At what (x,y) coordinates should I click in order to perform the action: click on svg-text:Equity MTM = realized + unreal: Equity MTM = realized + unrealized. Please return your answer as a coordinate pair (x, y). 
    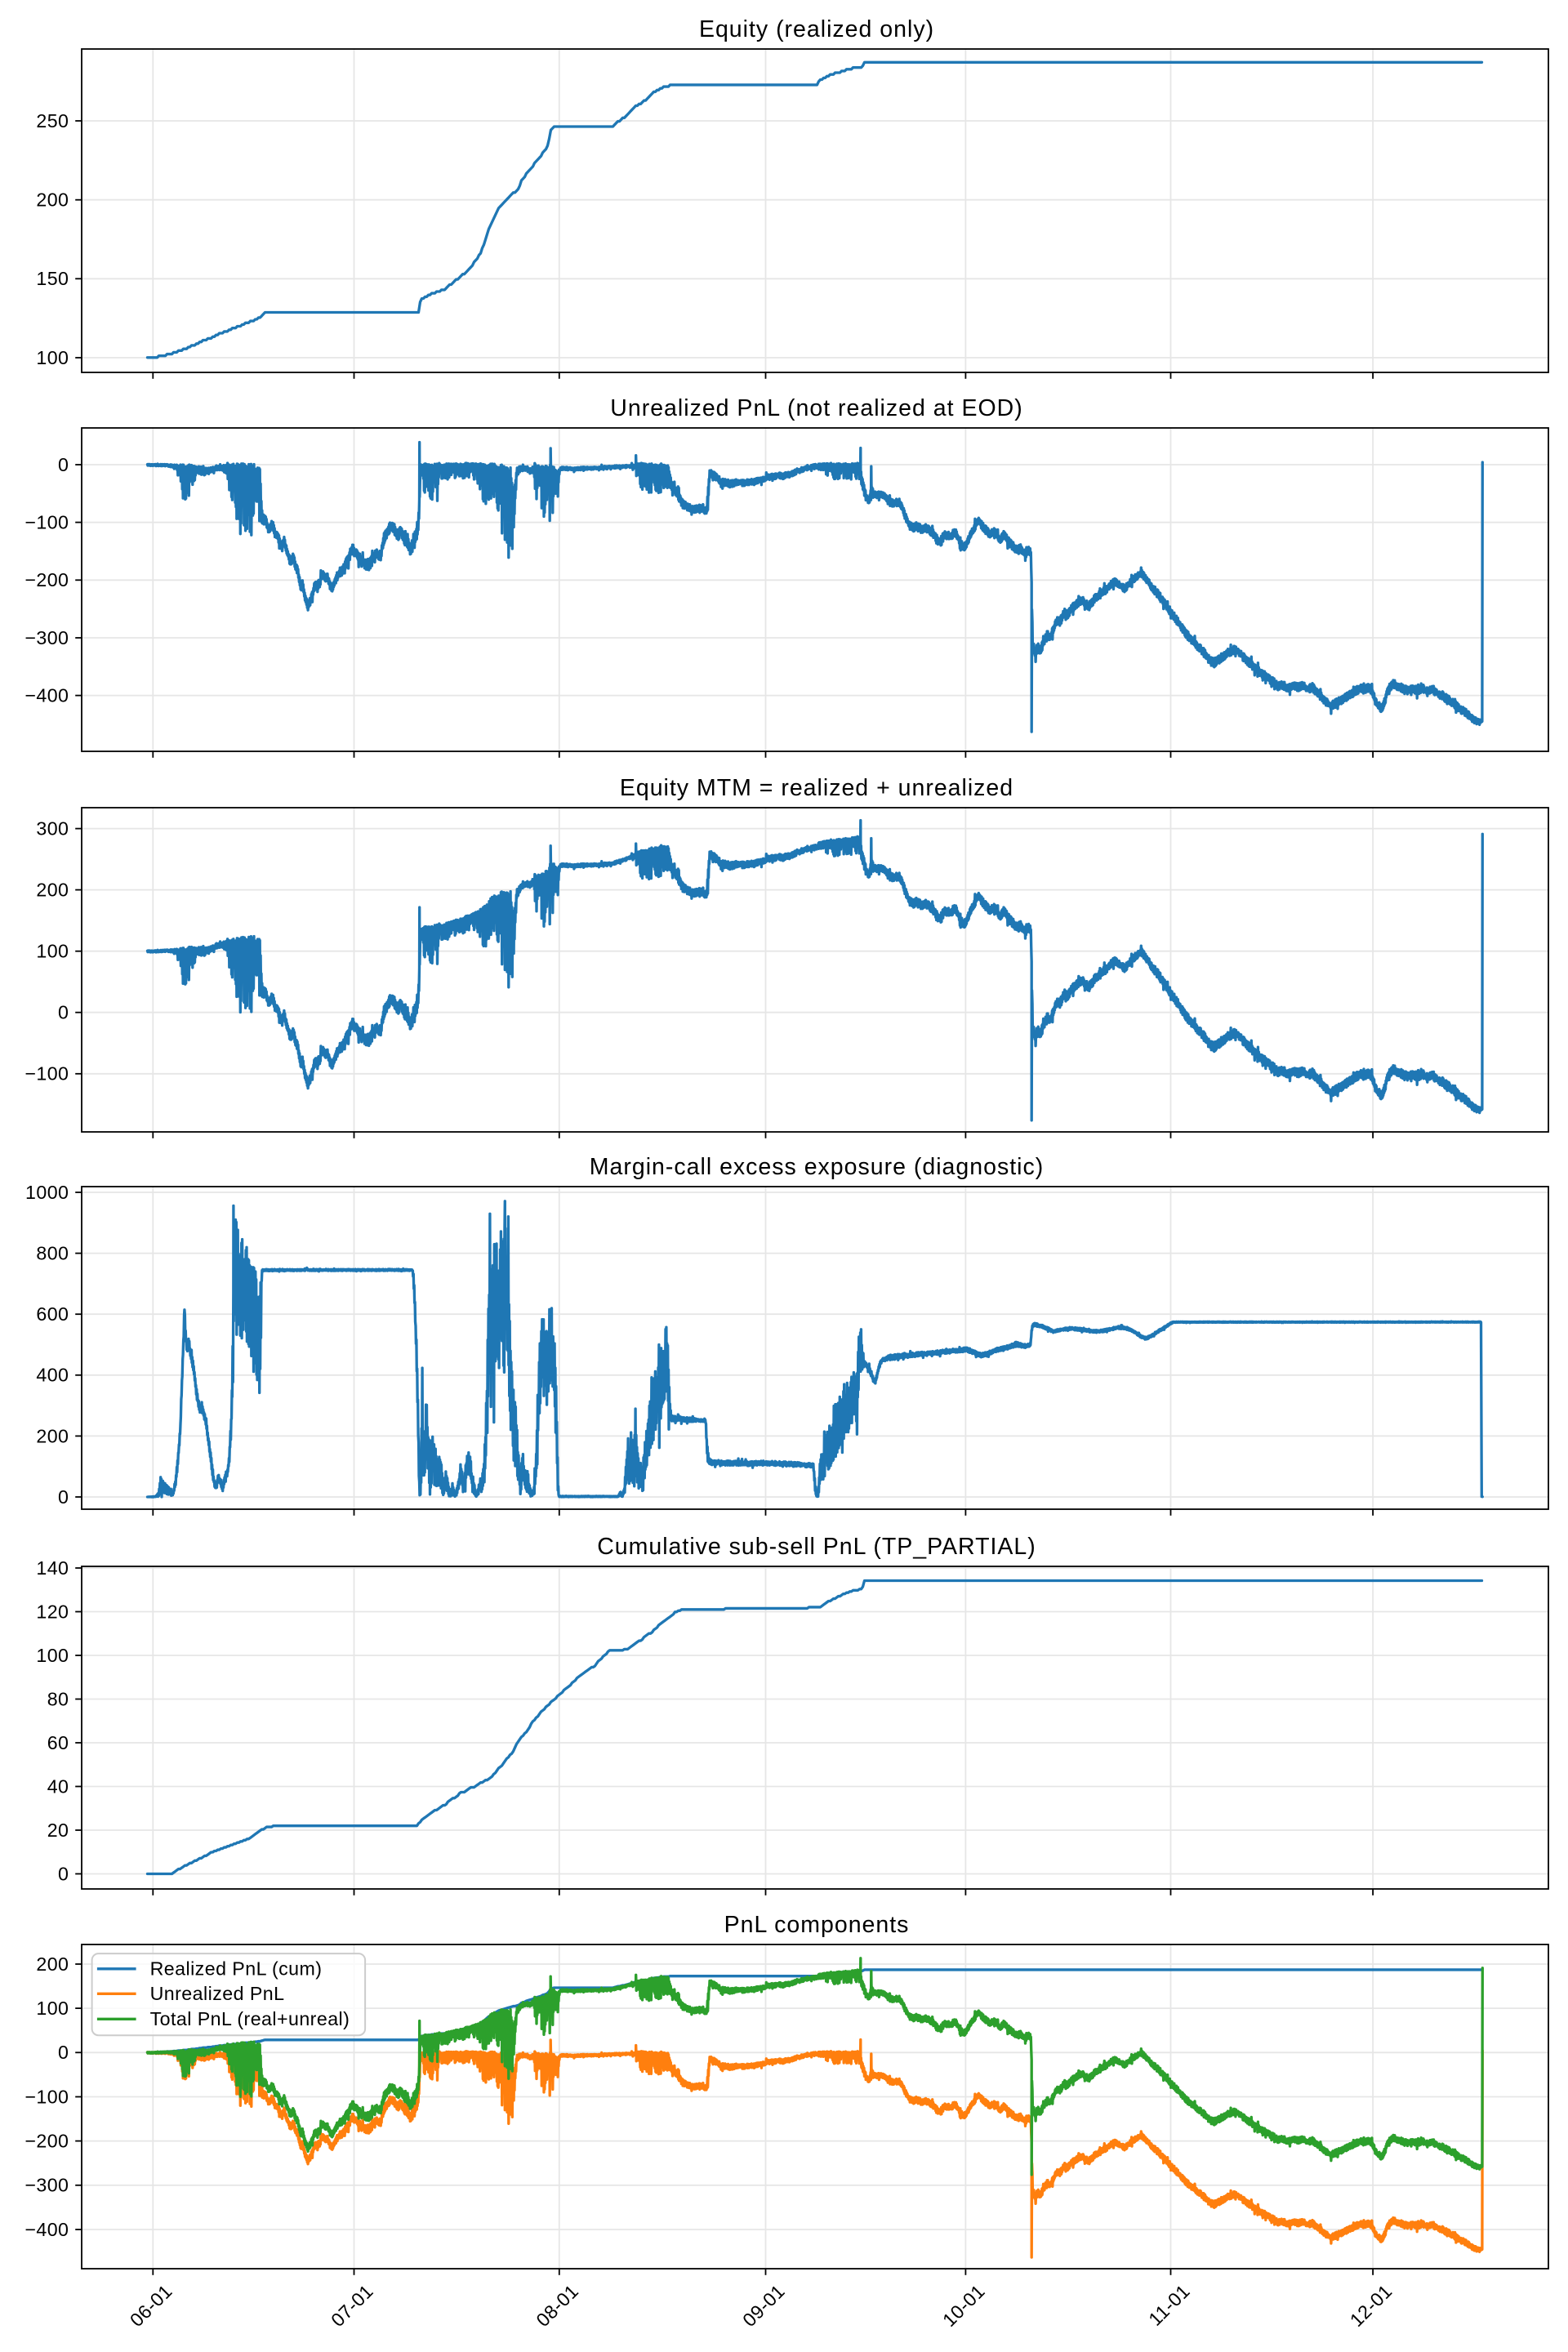
    Looking at the image, I should click on (816, 788).